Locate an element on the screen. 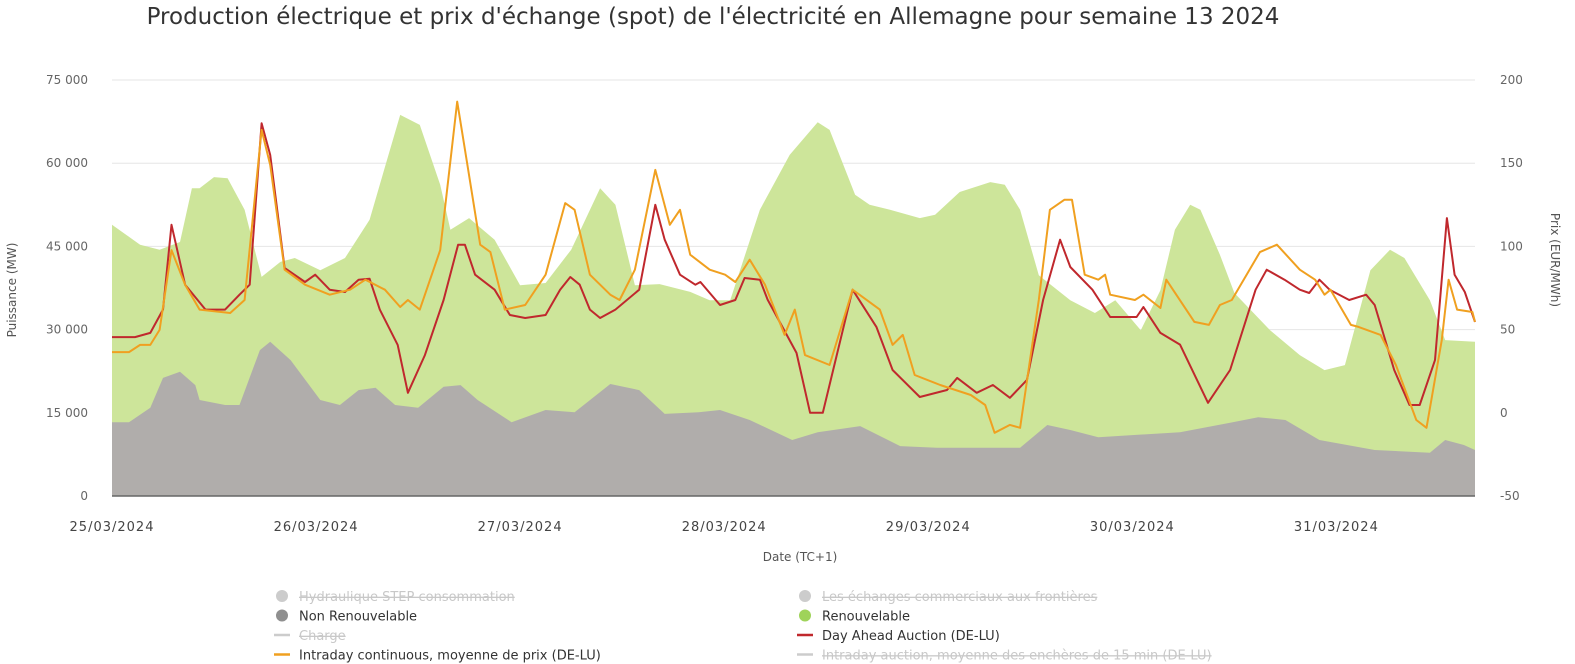 This screenshot has width=1575, height=664. legend-item: Charge is located at coordinates (310, 636).